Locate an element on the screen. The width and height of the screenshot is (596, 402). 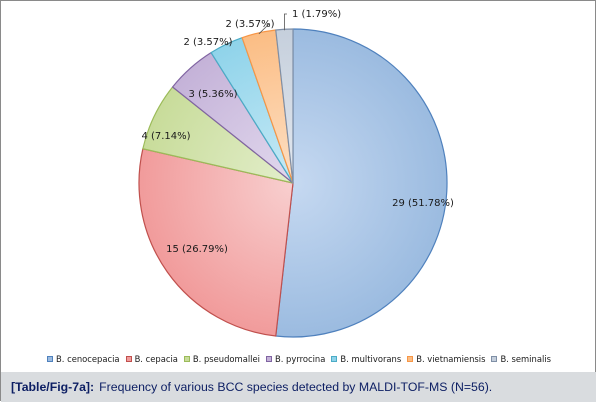
leader-lines is located at coordinates (256, 29).